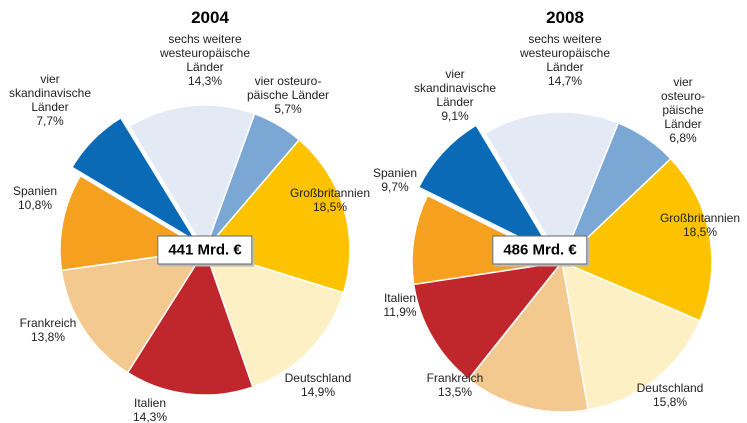 This screenshot has height=423, width=747. Describe the element at coordinates (565, 81) in the screenshot. I see `value-label: 14,7%` at that location.